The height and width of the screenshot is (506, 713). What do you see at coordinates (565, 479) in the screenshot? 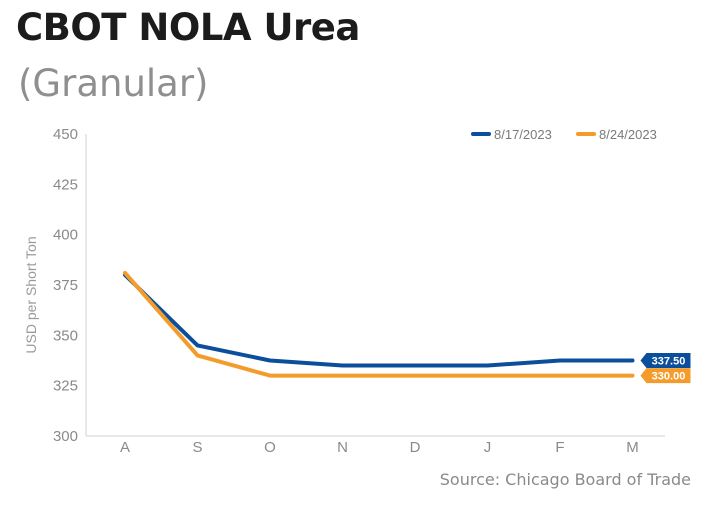
I see `source-note: Source: Chicago Board of Trade` at bounding box center [565, 479].